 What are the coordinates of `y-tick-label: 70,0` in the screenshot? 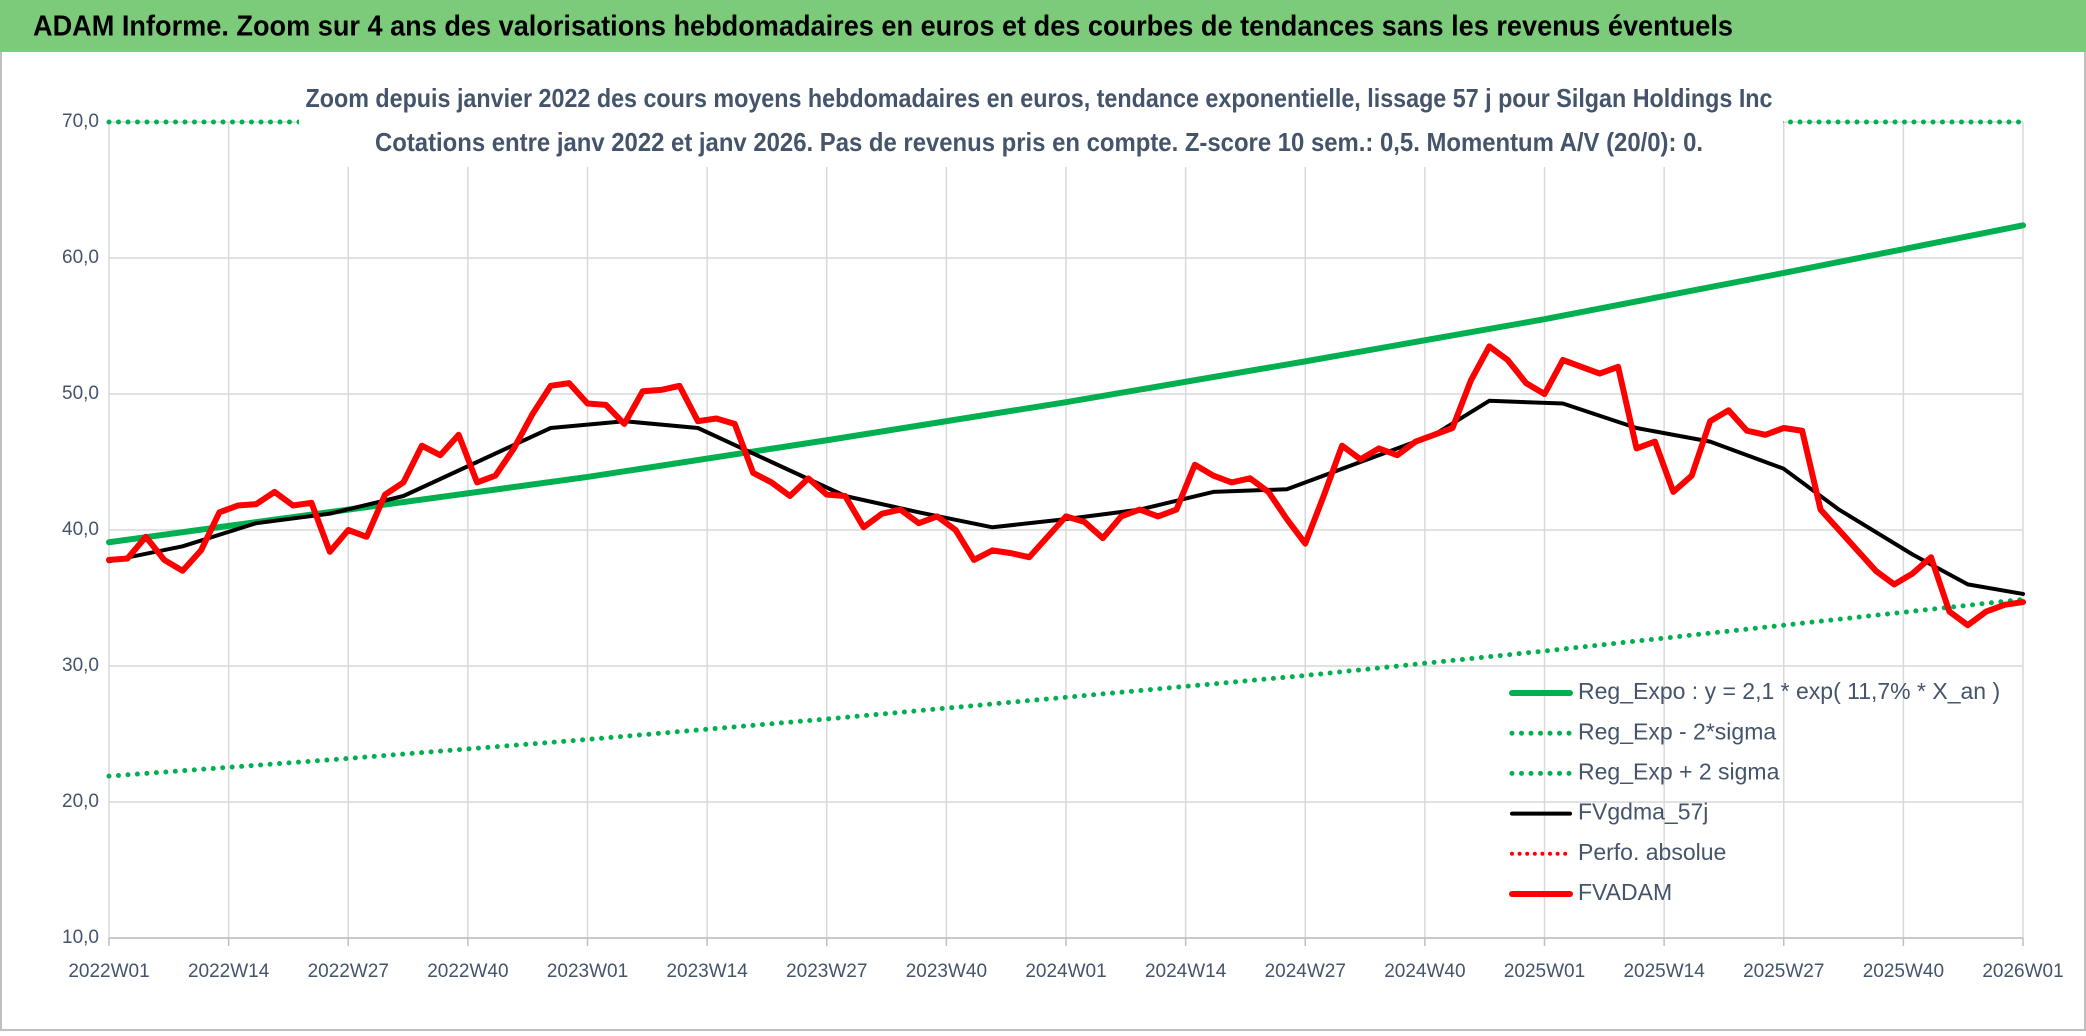 It's located at (80, 121).